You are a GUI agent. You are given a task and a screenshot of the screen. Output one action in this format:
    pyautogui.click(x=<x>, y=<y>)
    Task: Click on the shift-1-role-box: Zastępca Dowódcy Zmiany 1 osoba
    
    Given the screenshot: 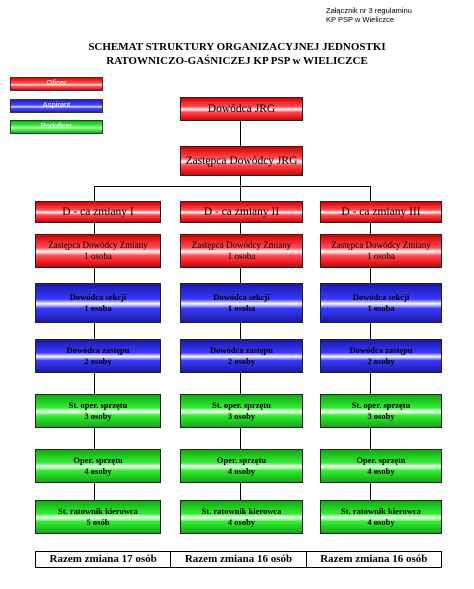 What is the action you would take?
    pyautogui.click(x=98, y=251)
    